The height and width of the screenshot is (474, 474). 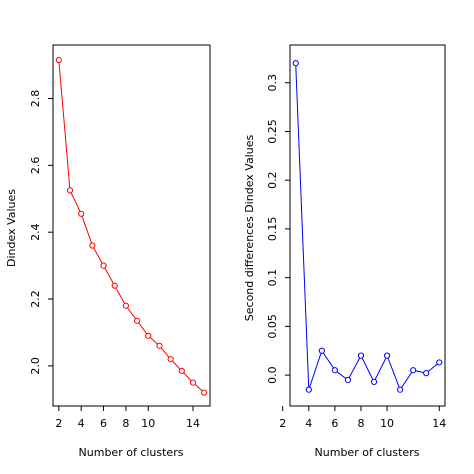 What do you see at coordinates (272, 229) in the screenshot?
I see `second-differences-y-tick-label: 0.15` at bounding box center [272, 229].